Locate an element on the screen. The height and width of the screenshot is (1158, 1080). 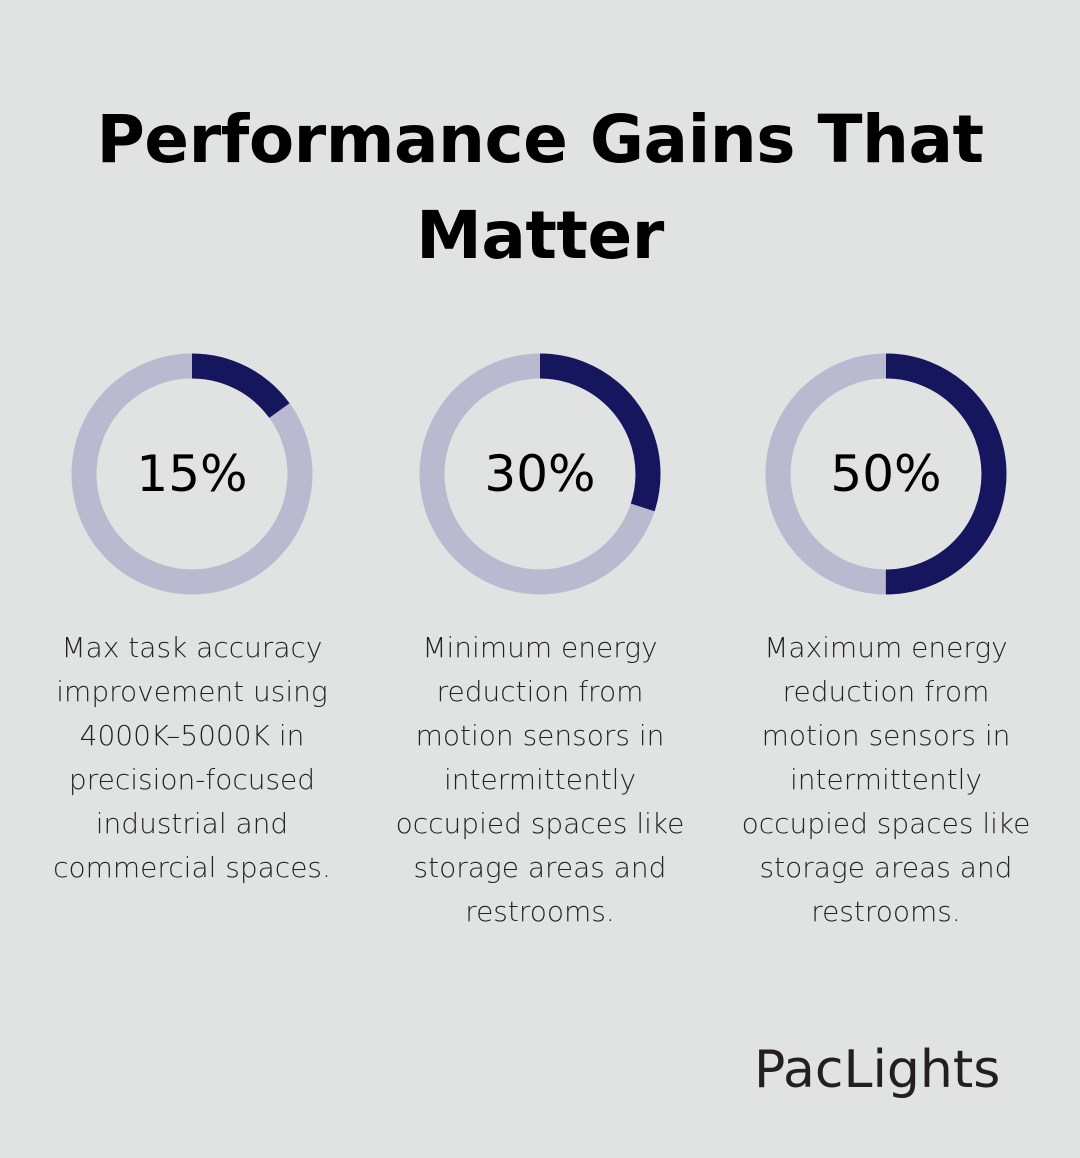
stat-value: 50% is located at coordinates (886, 474).